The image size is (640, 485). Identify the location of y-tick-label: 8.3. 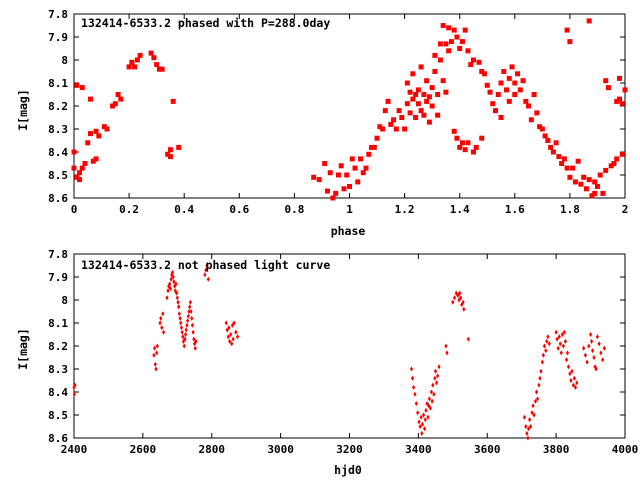
(58, 129).